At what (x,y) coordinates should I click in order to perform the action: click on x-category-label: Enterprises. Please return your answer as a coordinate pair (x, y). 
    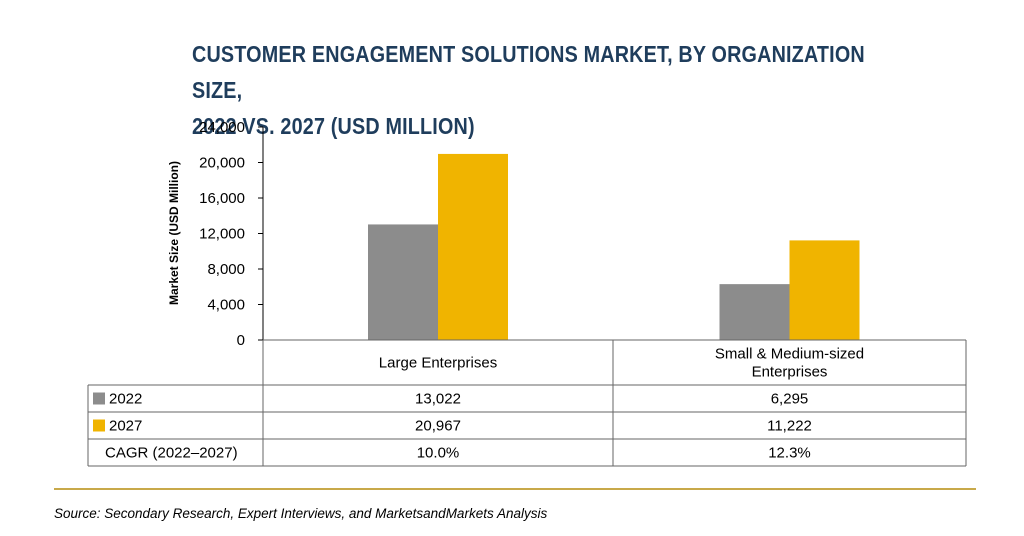
    Looking at the image, I should click on (790, 372).